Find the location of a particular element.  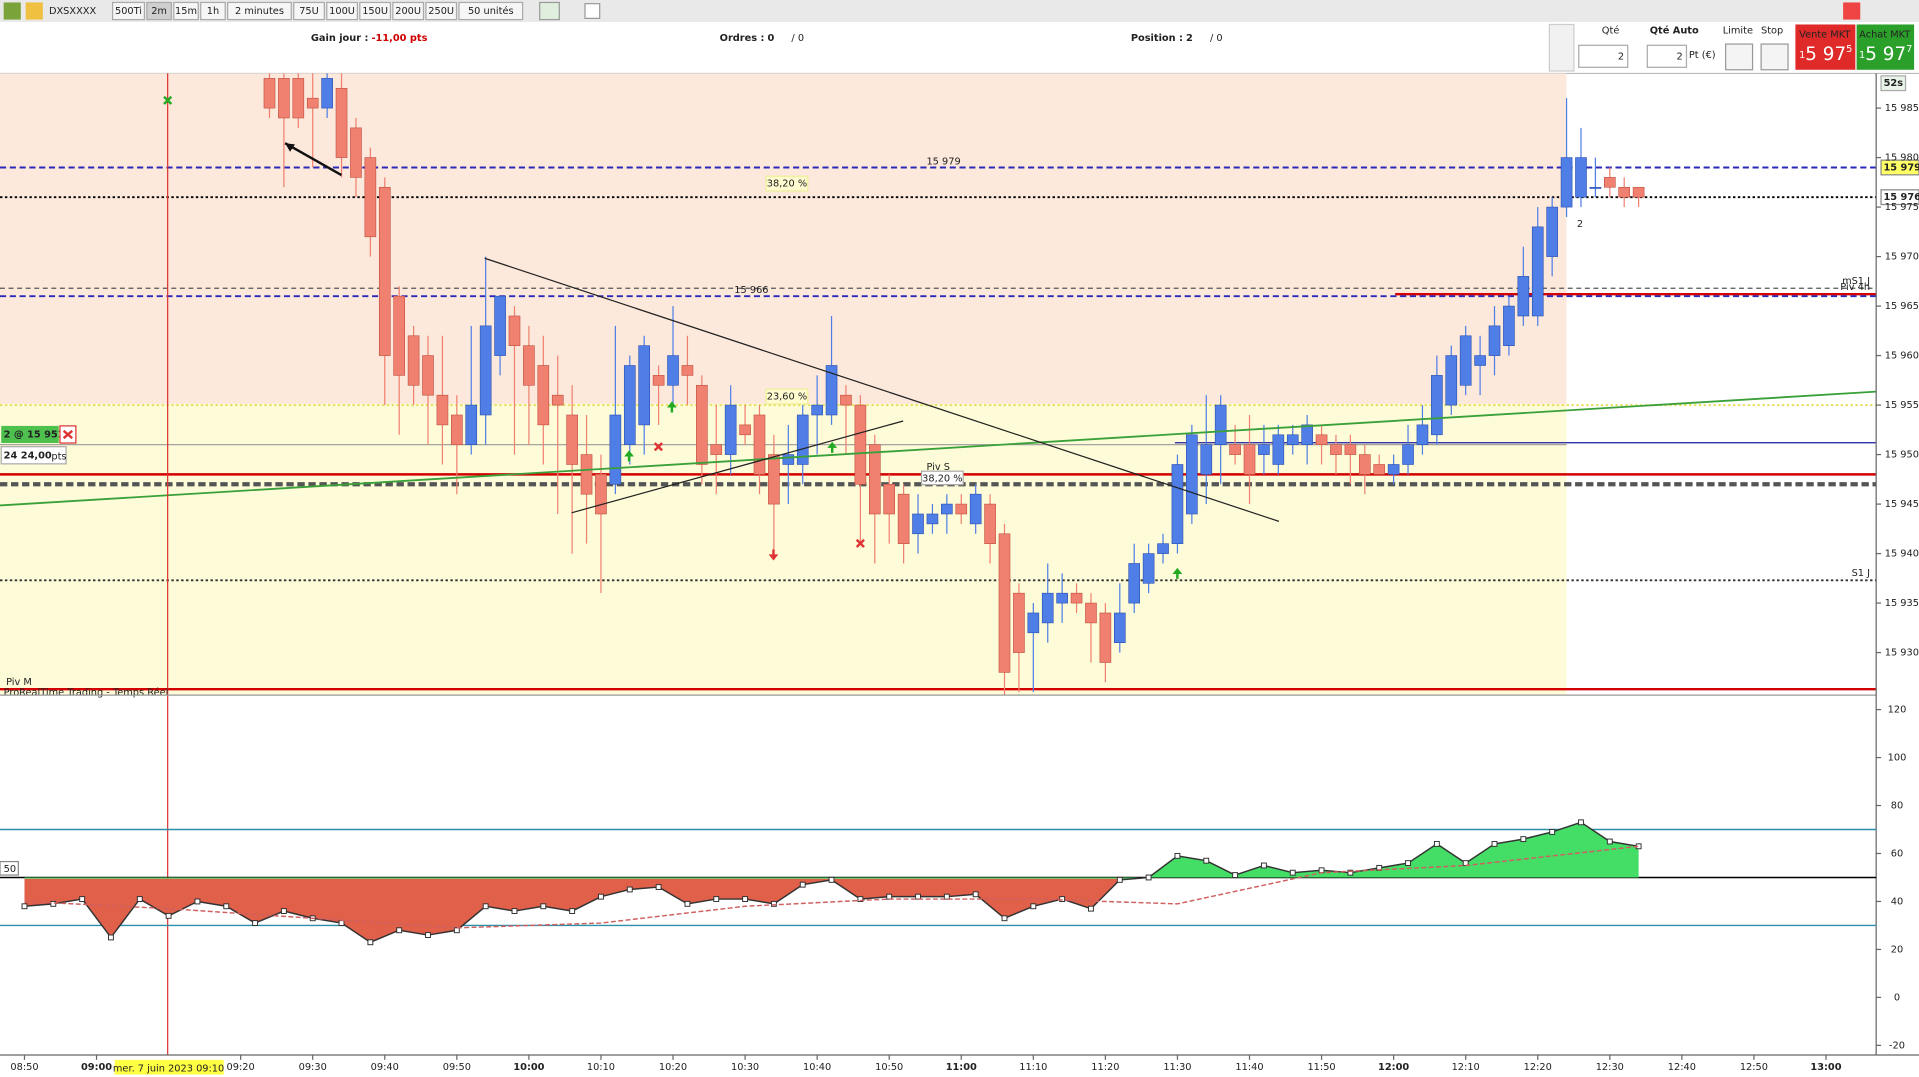

buy-button is located at coordinates (1885, 47).